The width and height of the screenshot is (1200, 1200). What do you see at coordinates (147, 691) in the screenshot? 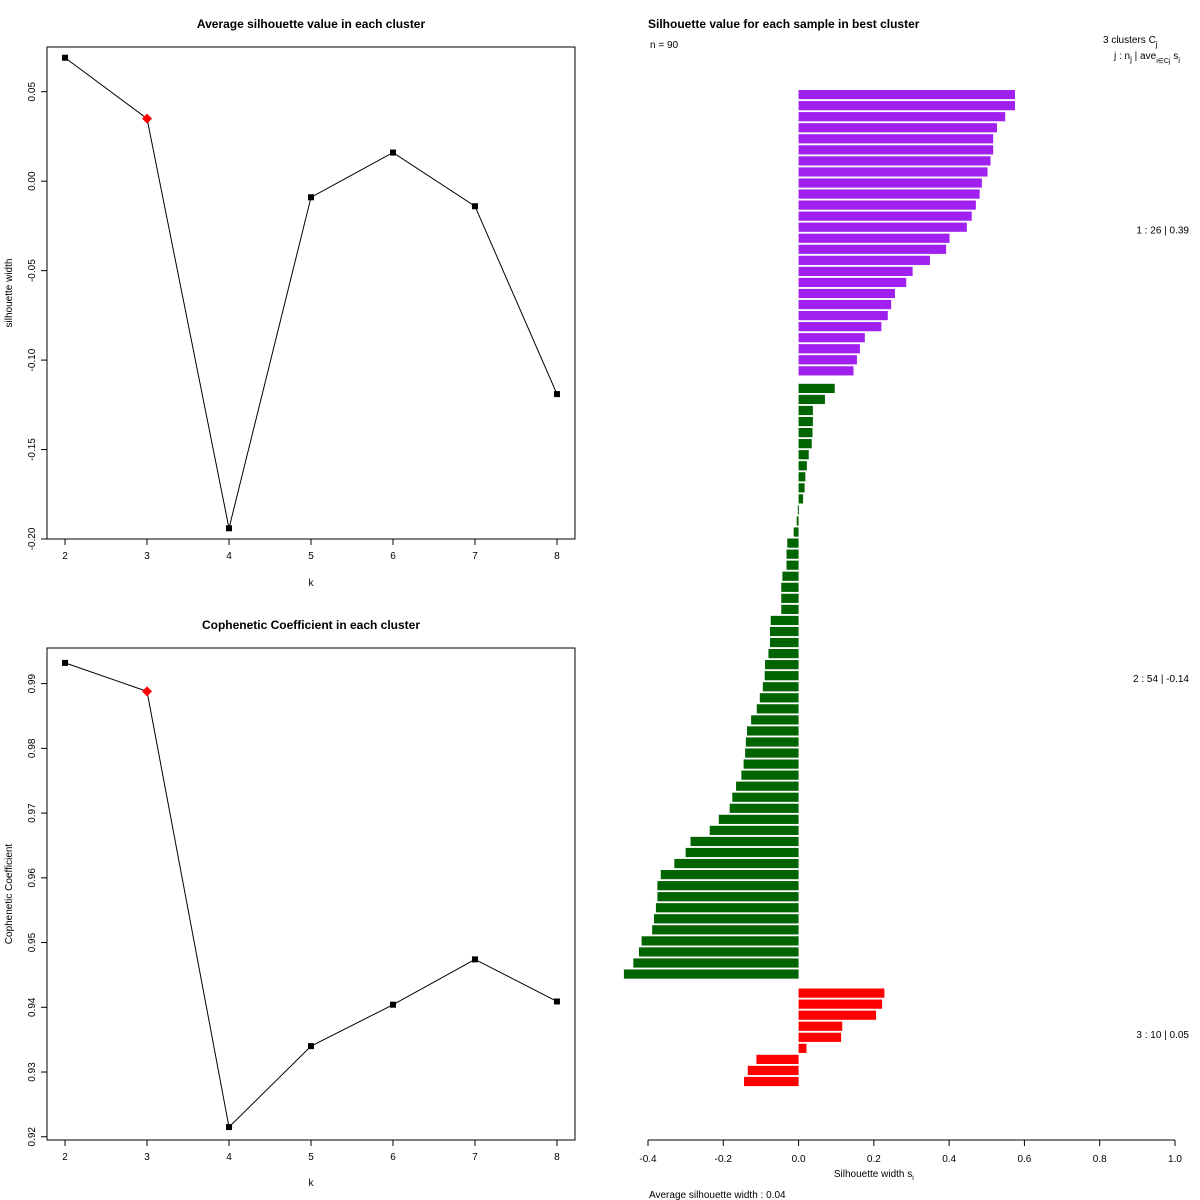
I see `best-k-point` at bounding box center [147, 691].